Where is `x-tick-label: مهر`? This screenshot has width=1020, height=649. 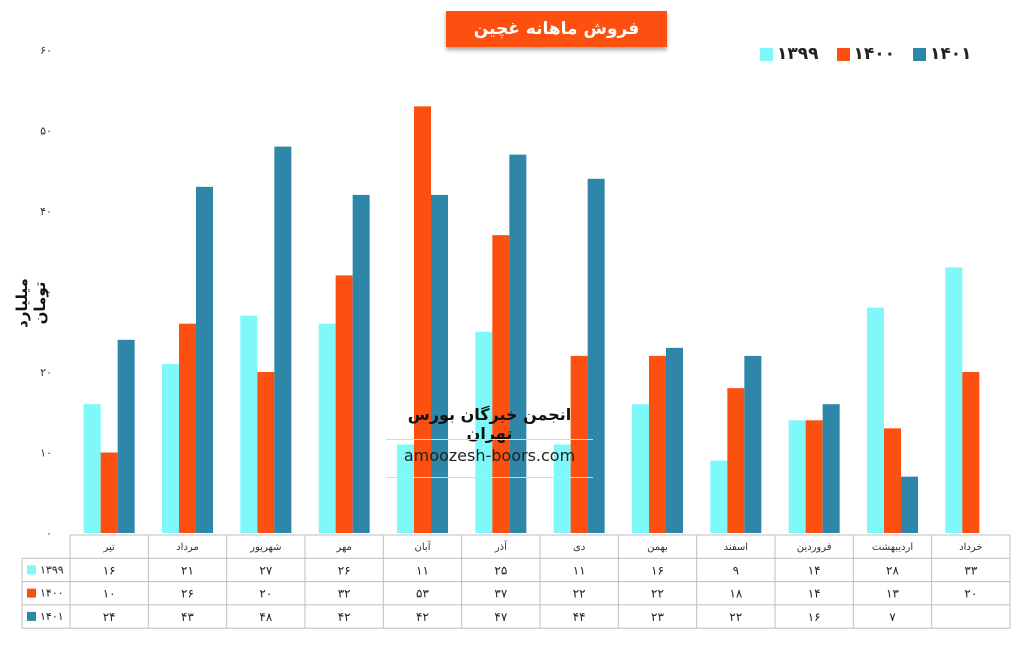
x-tick-label: مهر is located at coordinates (343, 547).